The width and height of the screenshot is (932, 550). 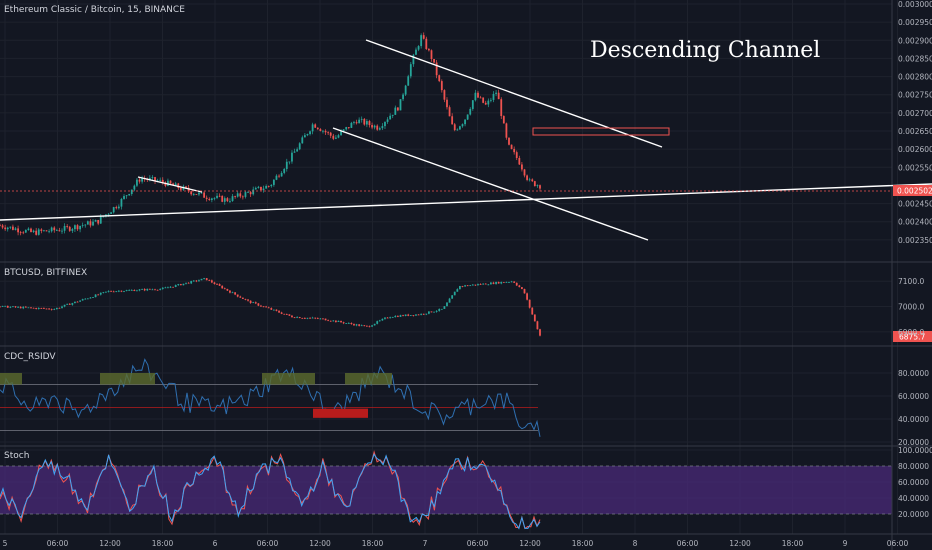 I want to click on y-tick-label: 0.002550, so click(x=915, y=167).